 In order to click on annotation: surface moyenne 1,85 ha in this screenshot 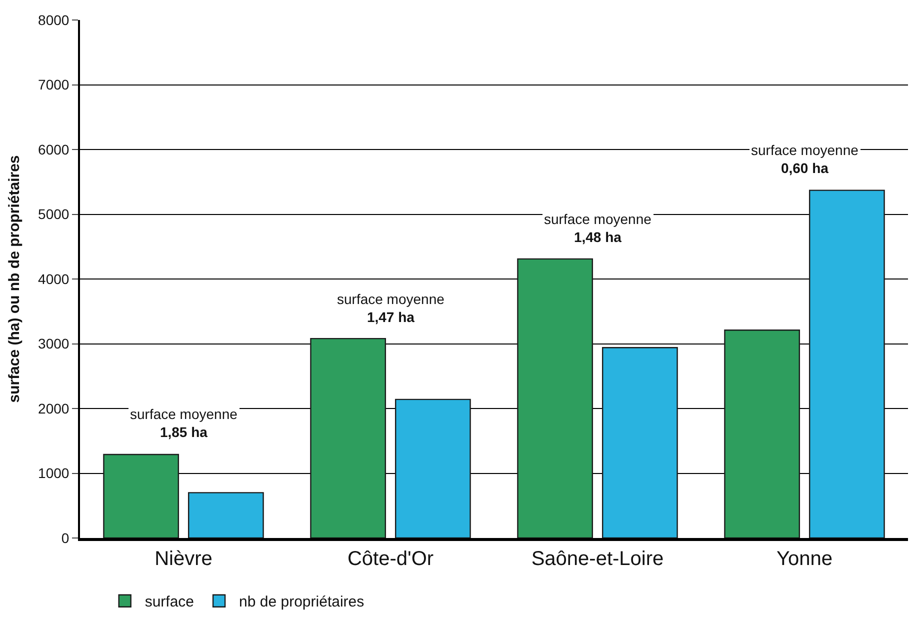, I will do `click(184, 423)`.